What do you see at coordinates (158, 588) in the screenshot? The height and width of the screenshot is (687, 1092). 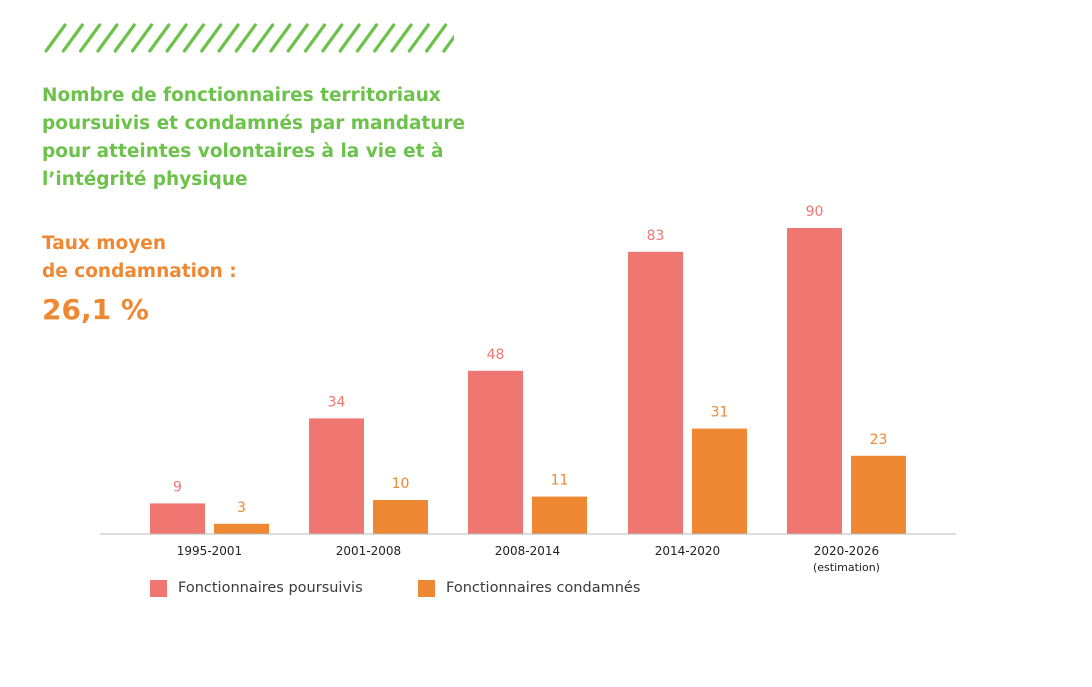 I see `legend-swatch-poursuivis` at bounding box center [158, 588].